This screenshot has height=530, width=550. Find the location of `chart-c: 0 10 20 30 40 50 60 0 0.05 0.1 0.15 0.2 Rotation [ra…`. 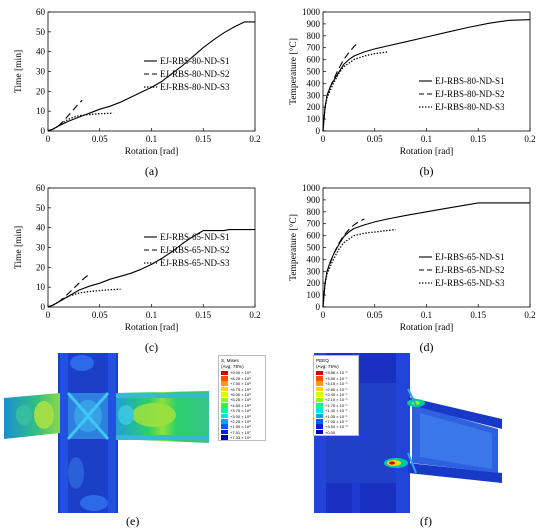

chart-c: 0 10 20 30 40 50 60 0 0.05 0.1 0.15 0.2 Rotation [ra… is located at coordinates (137, 268).